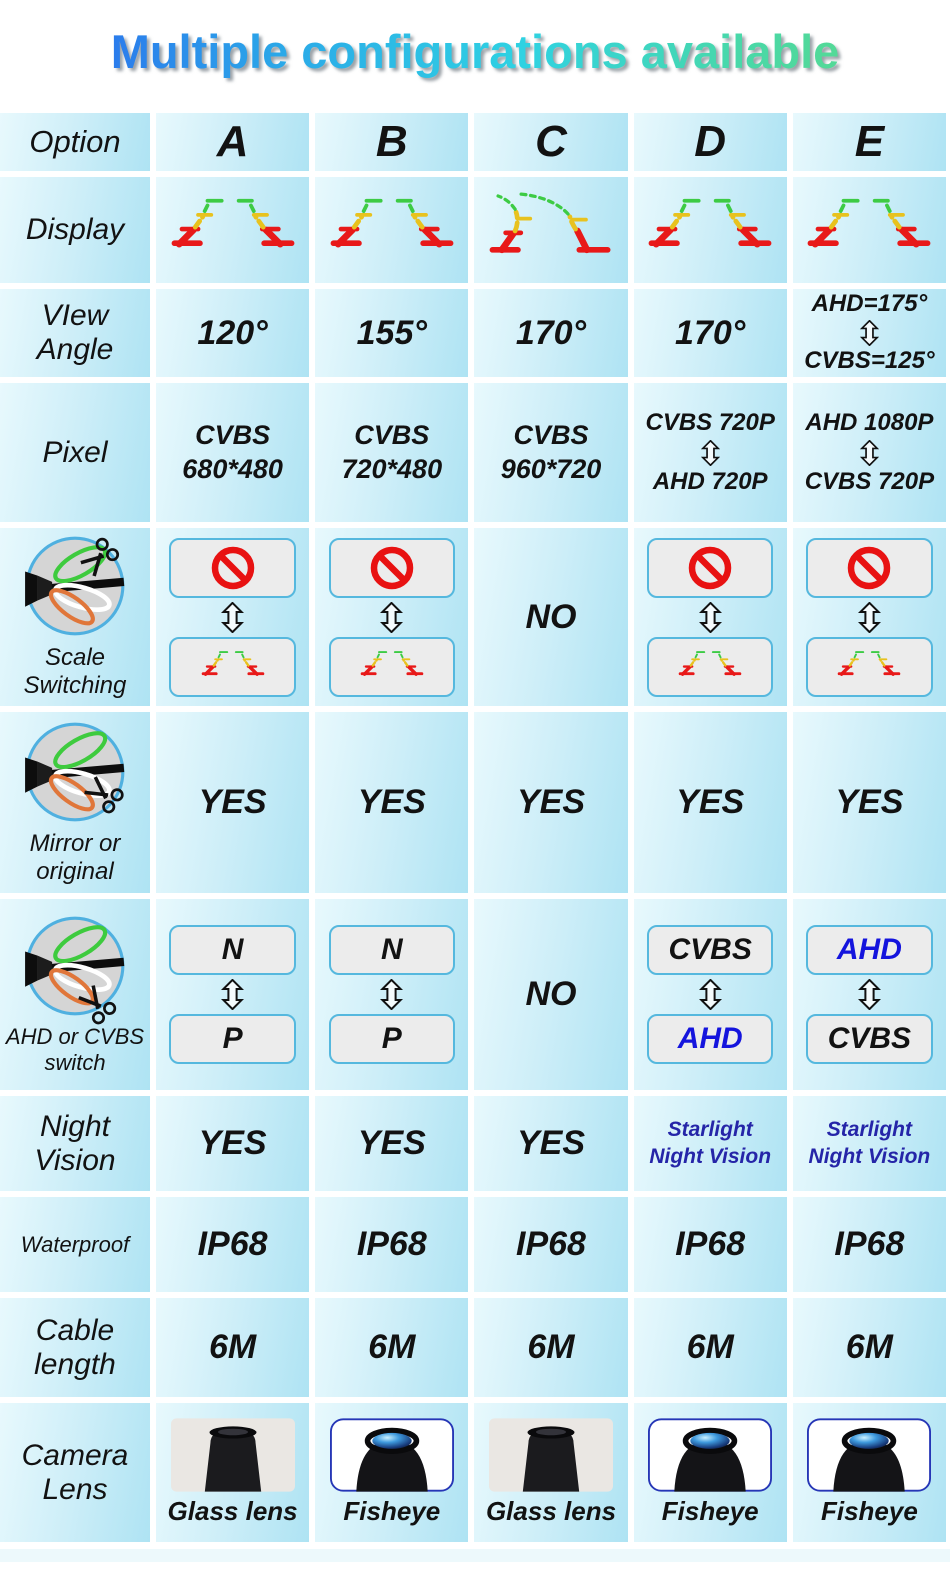 The width and height of the screenshot is (950, 1581). Describe the element at coordinates (869, 230) in the screenshot. I see `cell-display-e` at that location.